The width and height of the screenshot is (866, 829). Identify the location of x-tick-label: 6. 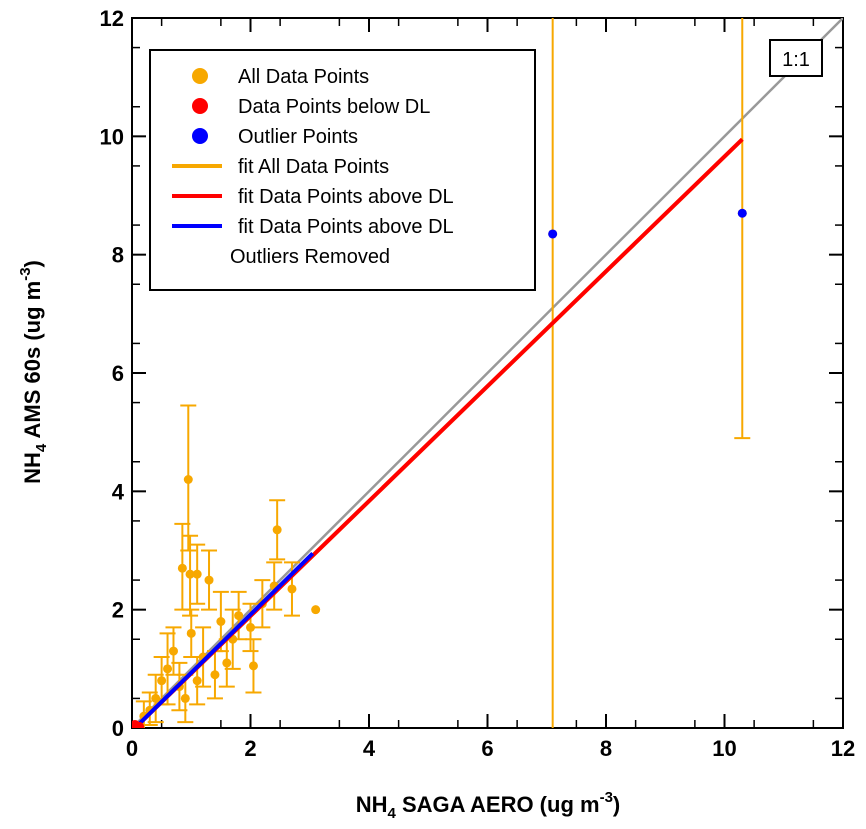
(487, 748).